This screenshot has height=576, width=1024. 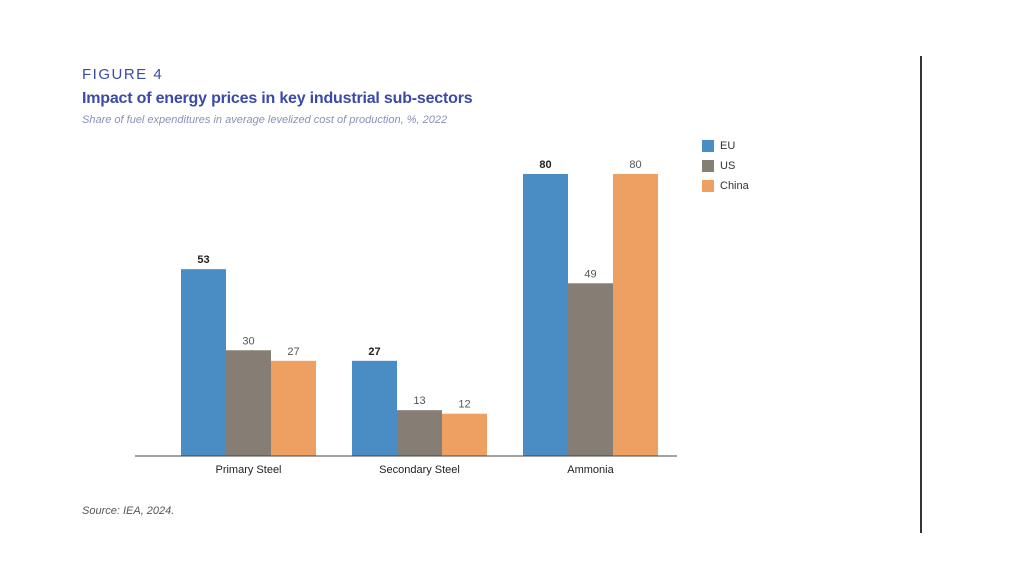 I want to click on data-label-ammonia-eu: 80, so click(x=545, y=165).